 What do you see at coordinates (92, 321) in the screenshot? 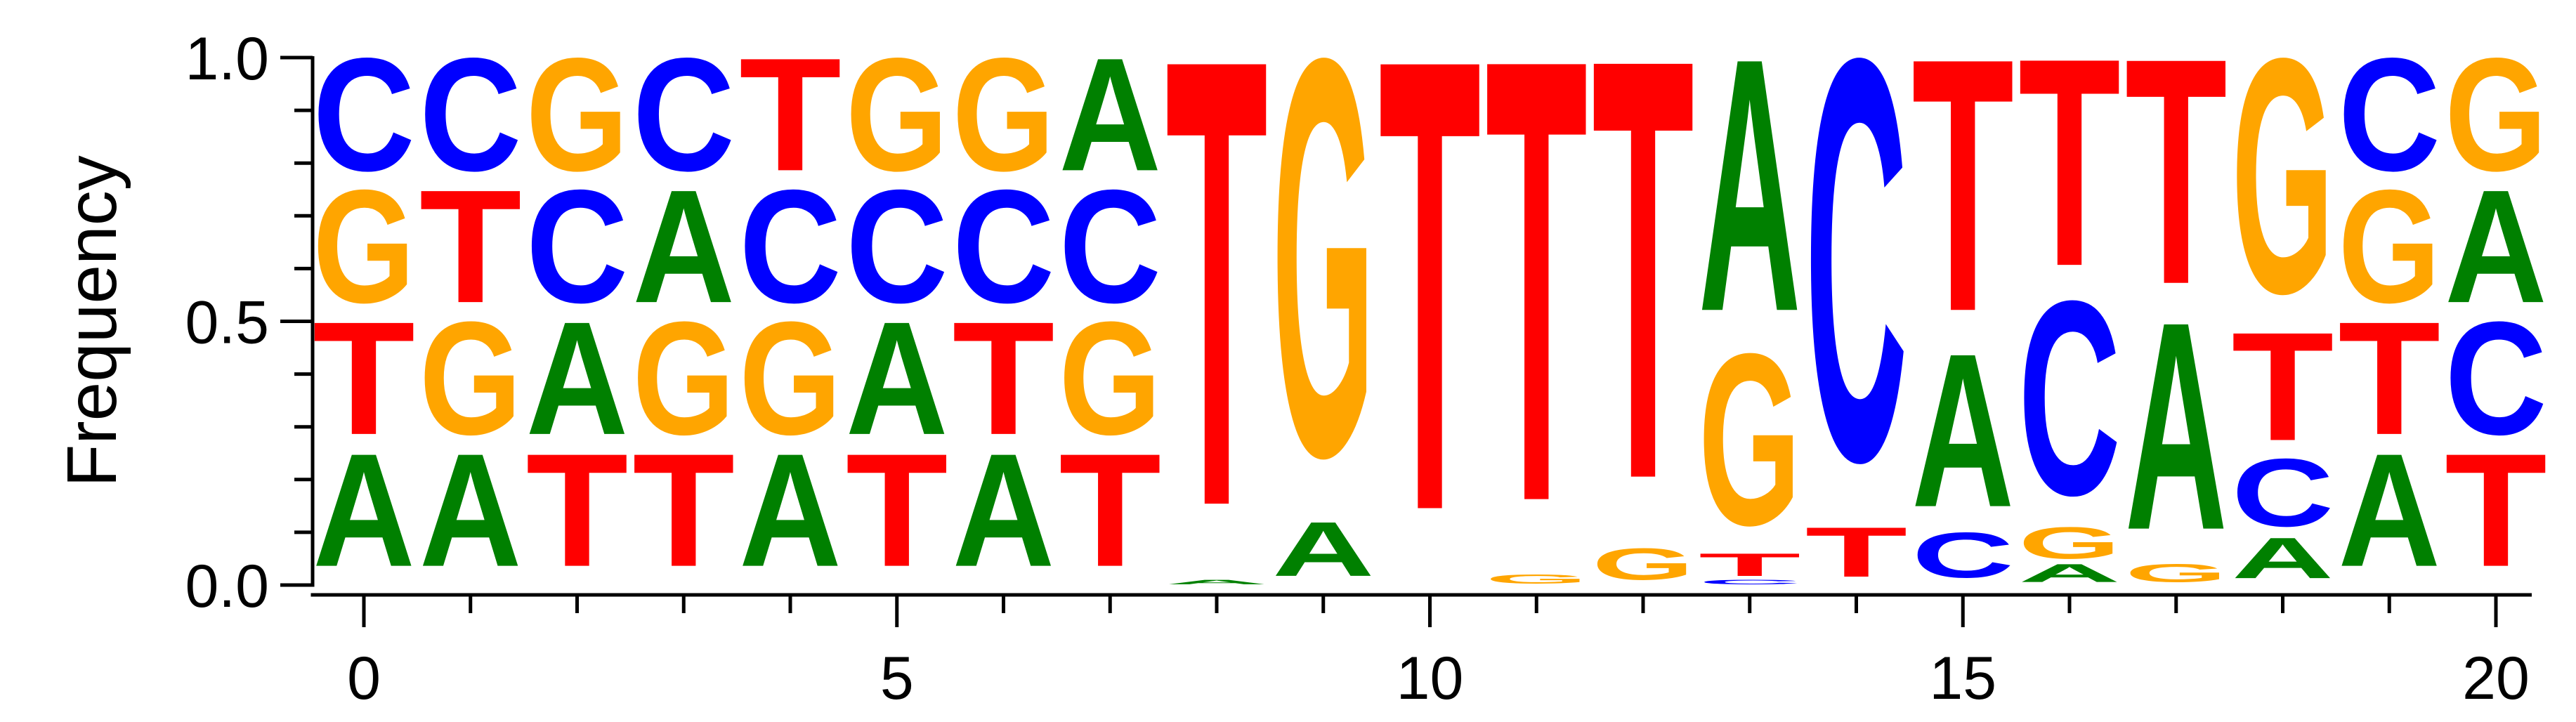
I see `y-axis-title: Frequency` at bounding box center [92, 321].